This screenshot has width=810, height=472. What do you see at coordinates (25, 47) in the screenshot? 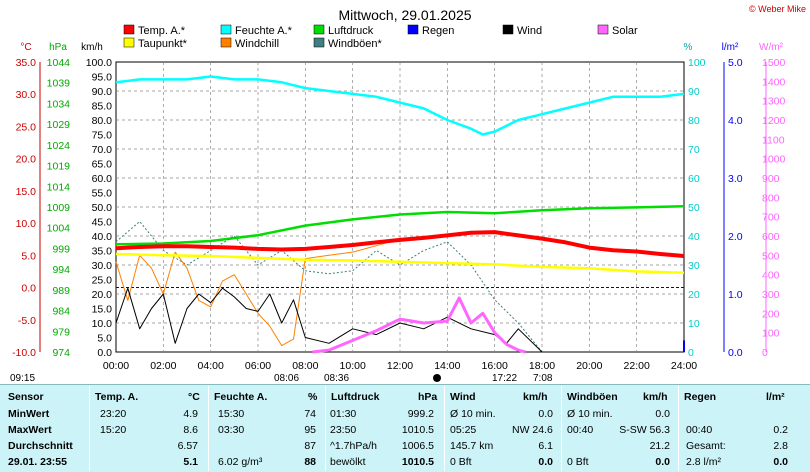
I see `temp-unit-label: °C` at bounding box center [25, 47].